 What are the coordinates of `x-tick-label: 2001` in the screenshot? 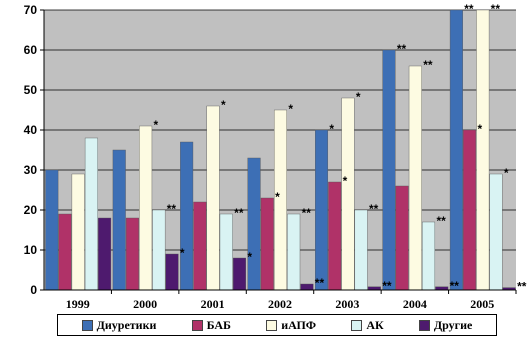 It's located at (213, 304).